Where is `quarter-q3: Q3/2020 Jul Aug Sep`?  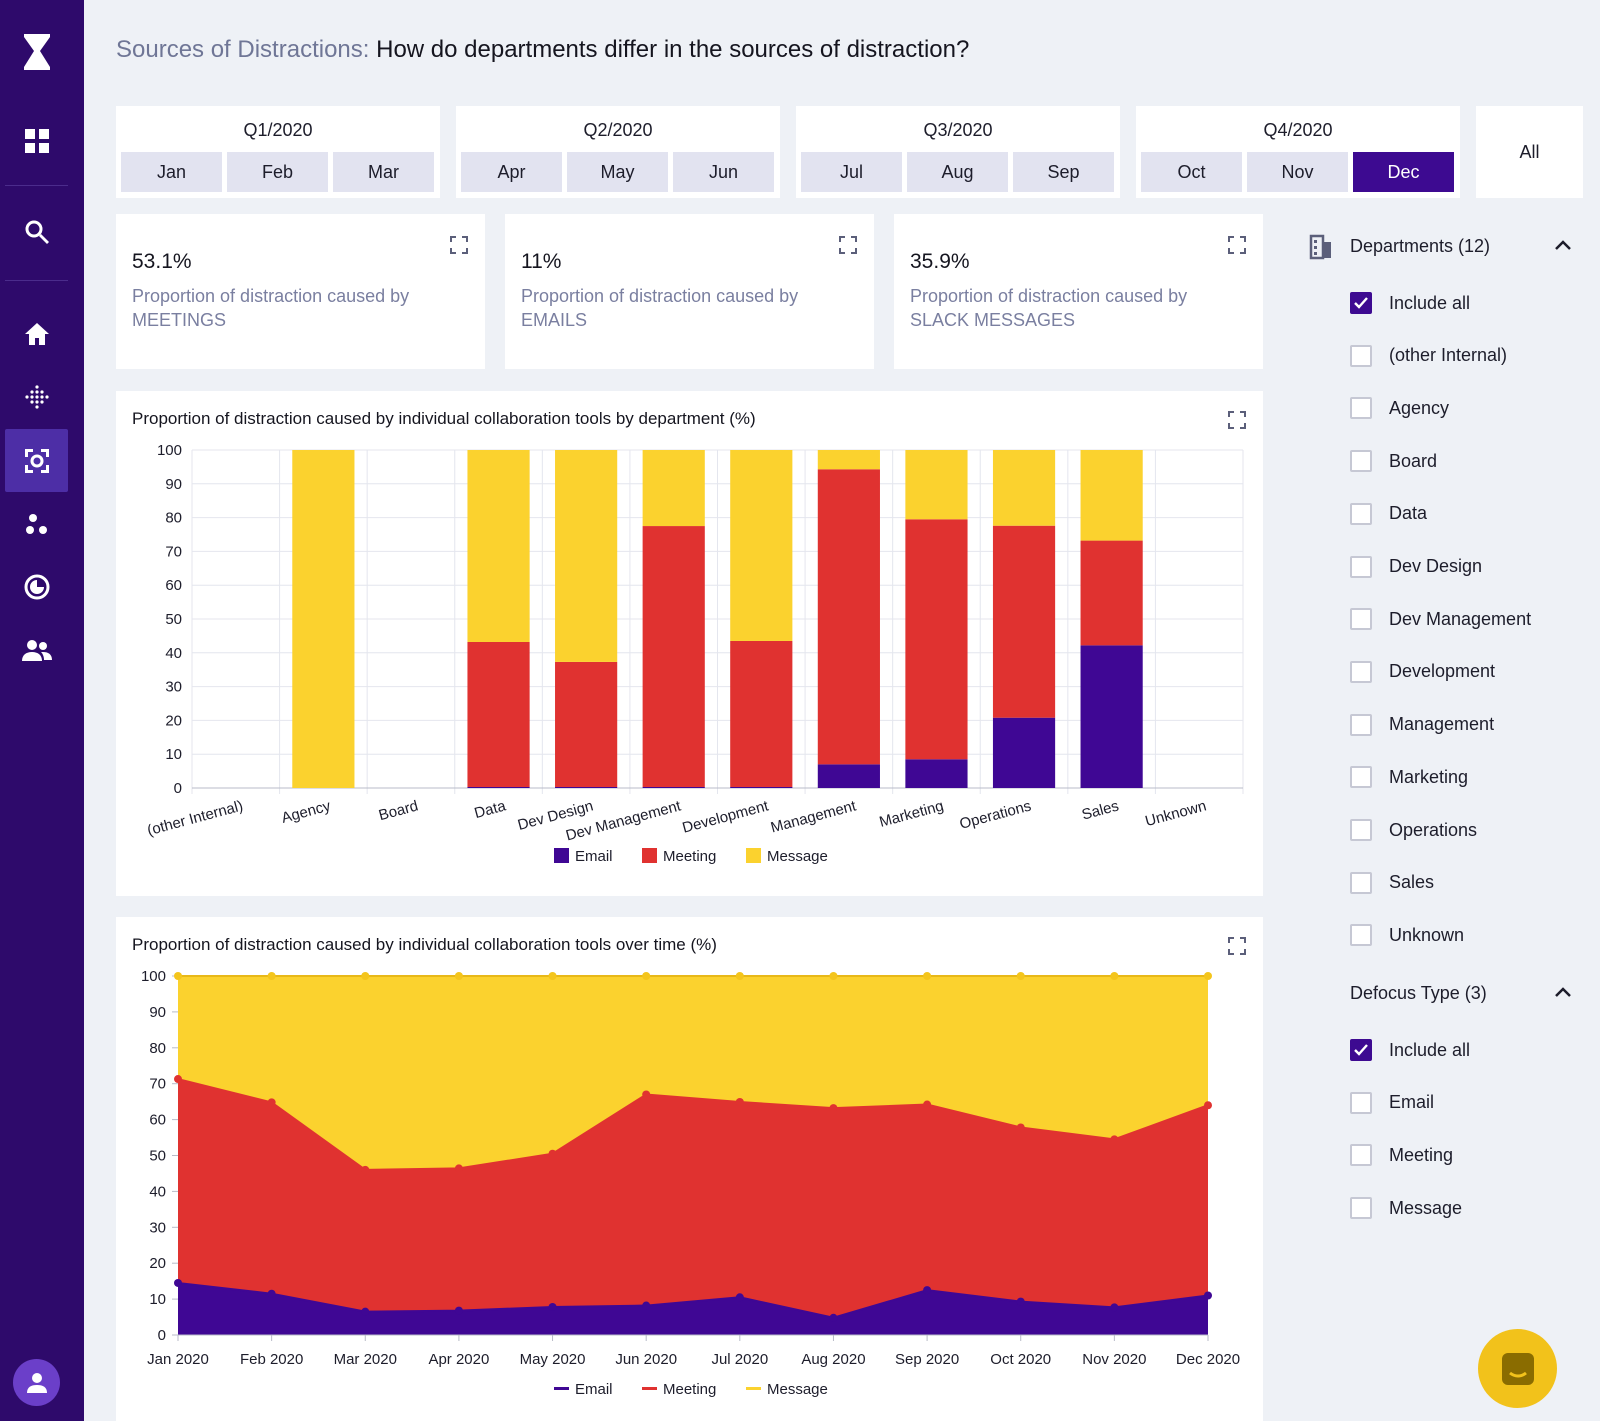 quarter-q3: Q3/2020 Jul Aug Sep is located at coordinates (958, 152).